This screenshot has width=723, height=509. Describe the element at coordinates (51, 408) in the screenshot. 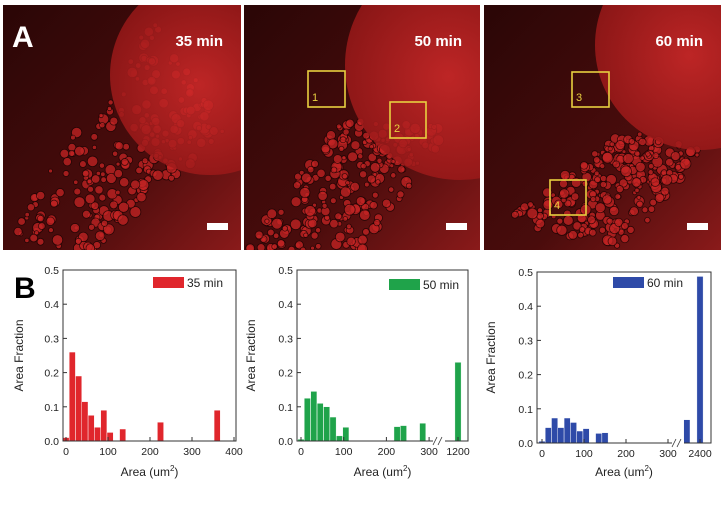

I see `y-tick-label: 0.1` at that location.